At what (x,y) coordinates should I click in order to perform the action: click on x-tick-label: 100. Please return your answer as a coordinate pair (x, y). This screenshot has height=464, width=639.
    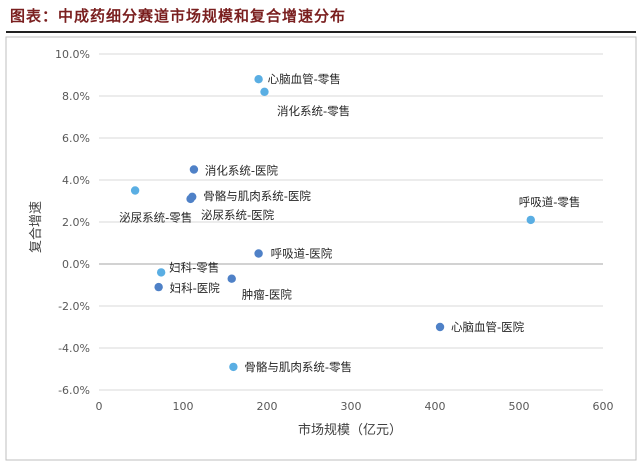
    Looking at the image, I should click on (183, 406).